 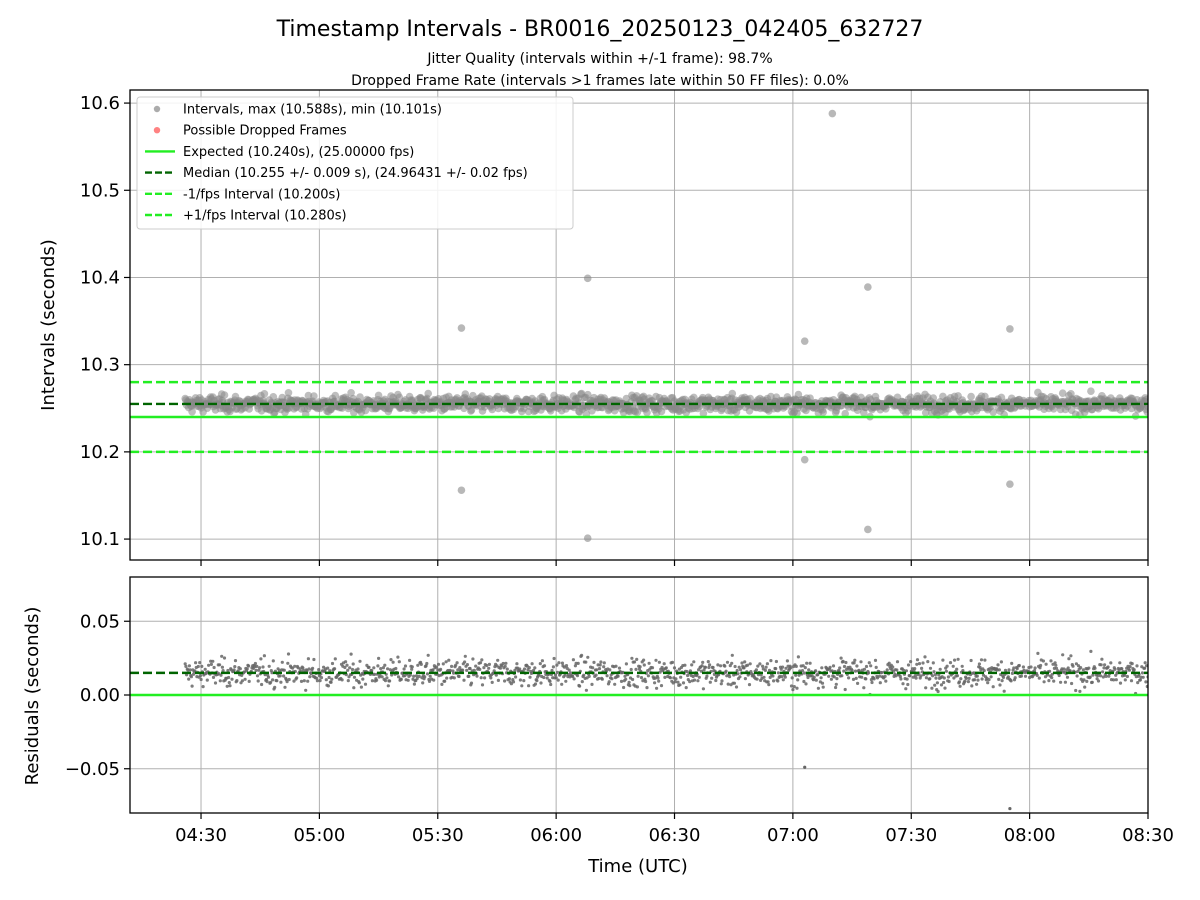 What do you see at coordinates (100, 452) in the screenshot?
I see `top-y-tick-label: 10.2` at bounding box center [100, 452].